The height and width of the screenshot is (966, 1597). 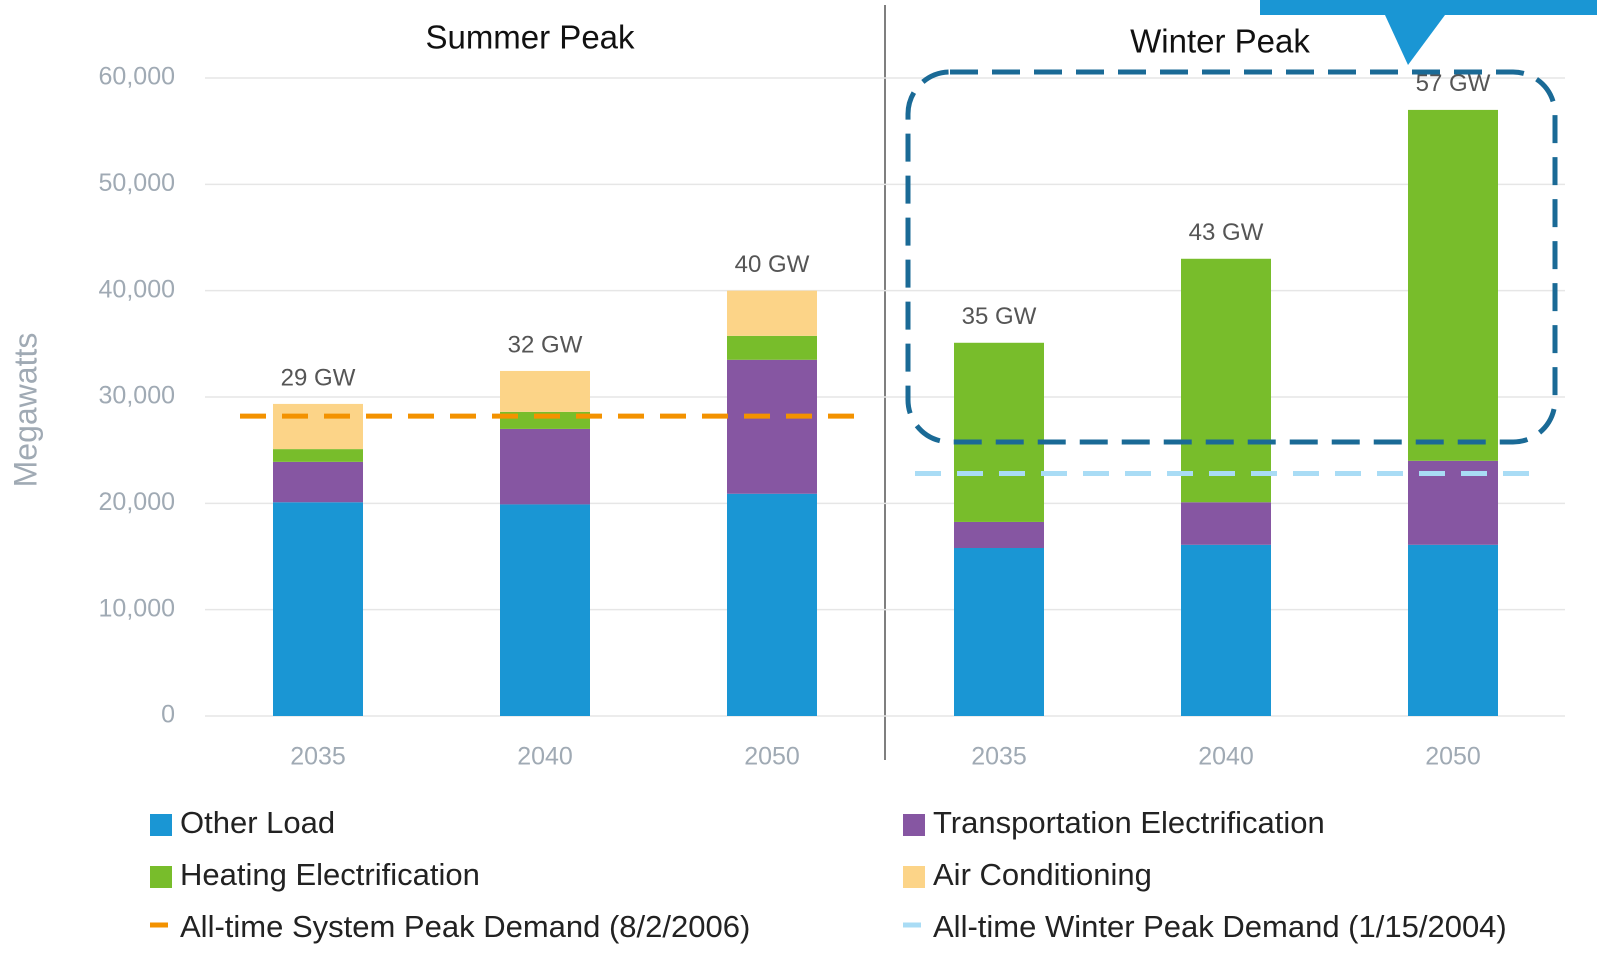 What do you see at coordinates (885, 445) in the screenshot?
I see `reference-lines` at bounding box center [885, 445].